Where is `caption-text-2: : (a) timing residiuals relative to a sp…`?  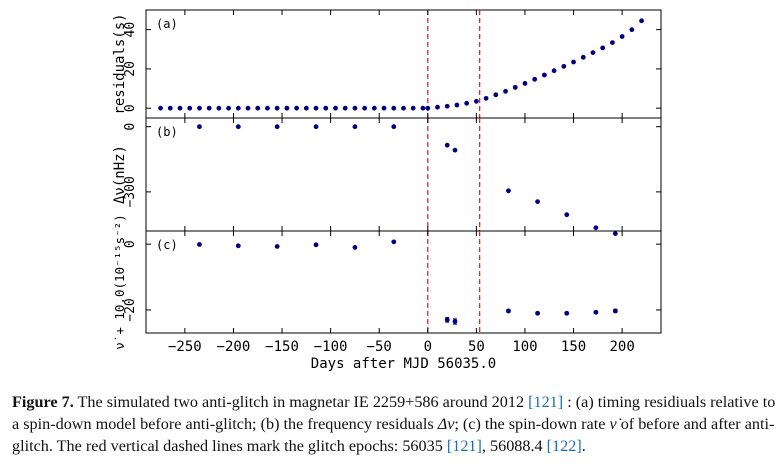 caption-text-2: : (a) timing residiuals relative to a sp… is located at coordinates (394, 413).